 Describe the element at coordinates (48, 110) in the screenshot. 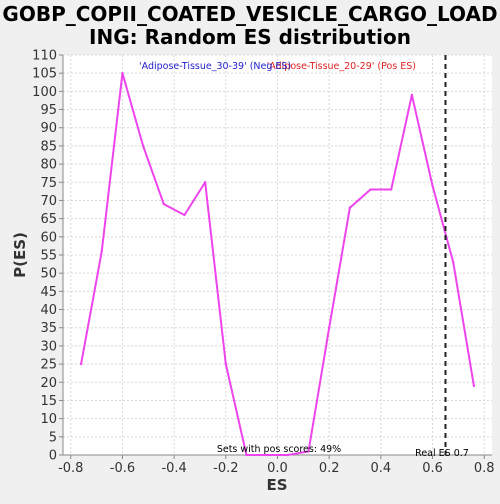

I see `y-tick-label: 95` at that location.